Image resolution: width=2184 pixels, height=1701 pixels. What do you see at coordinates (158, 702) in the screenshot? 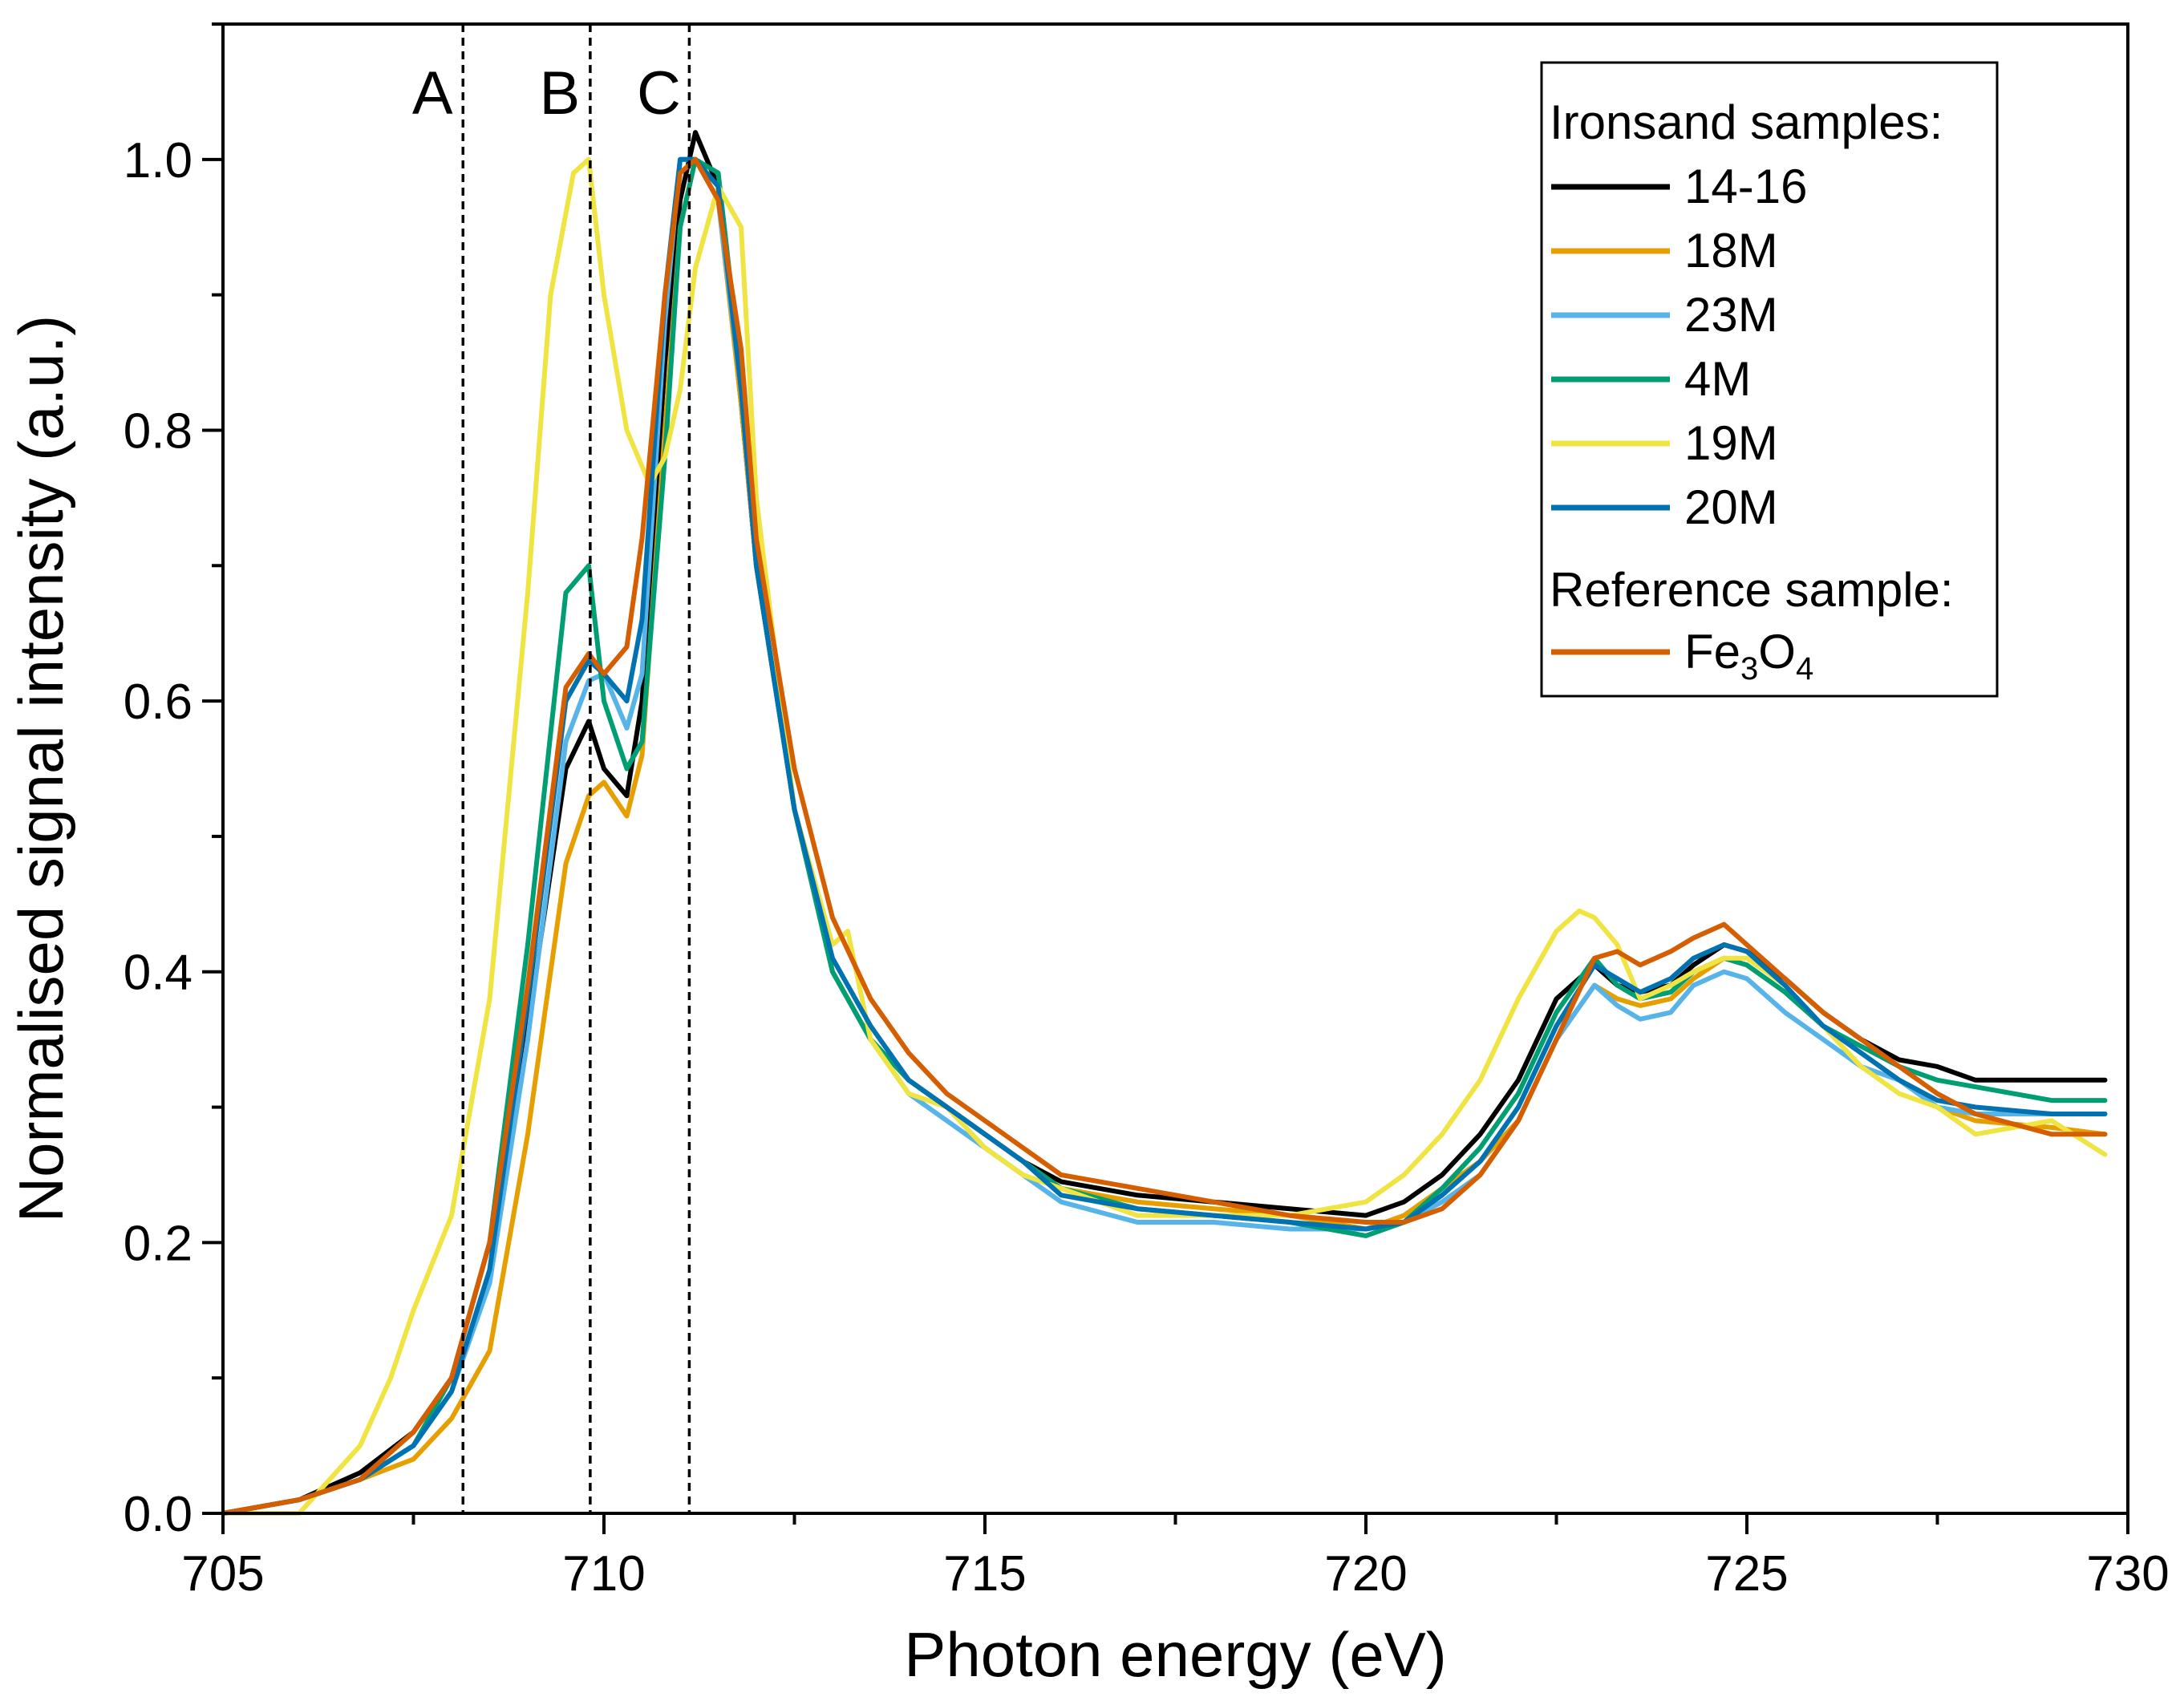
I see `y-tick-label: 0.6` at bounding box center [158, 702].